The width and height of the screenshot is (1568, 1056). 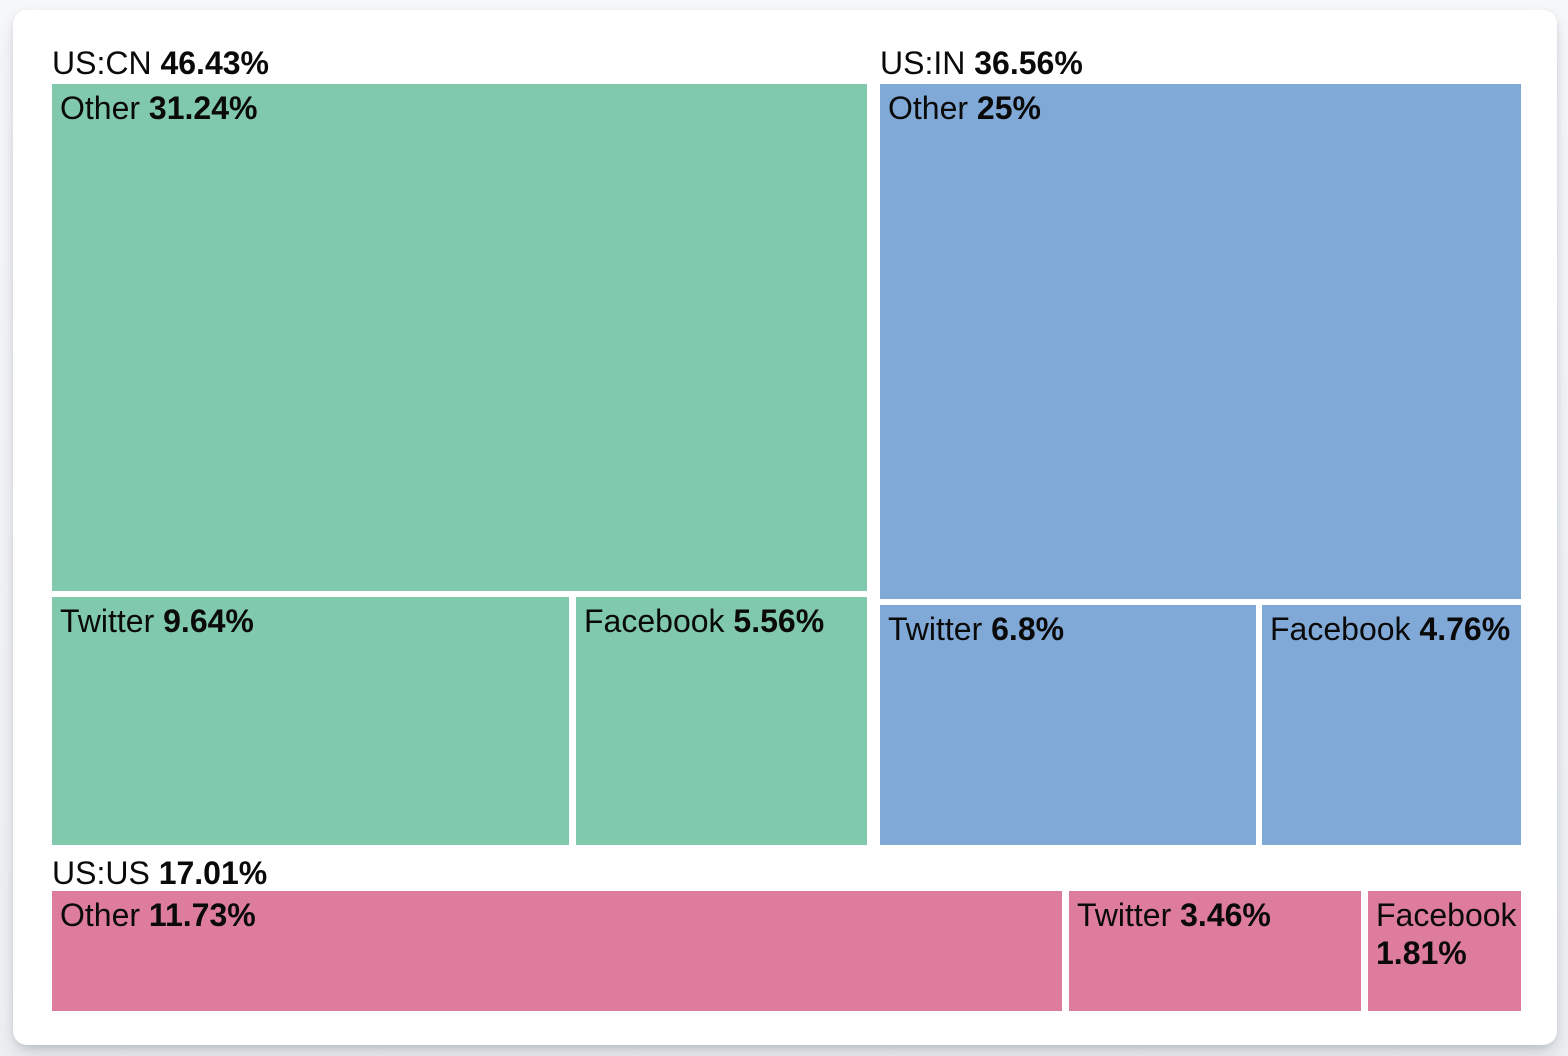 What do you see at coordinates (557, 951) in the screenshot?
I see `treemap-cell-us-us-other: Other 11.73%` at bounding box center [557, 951].